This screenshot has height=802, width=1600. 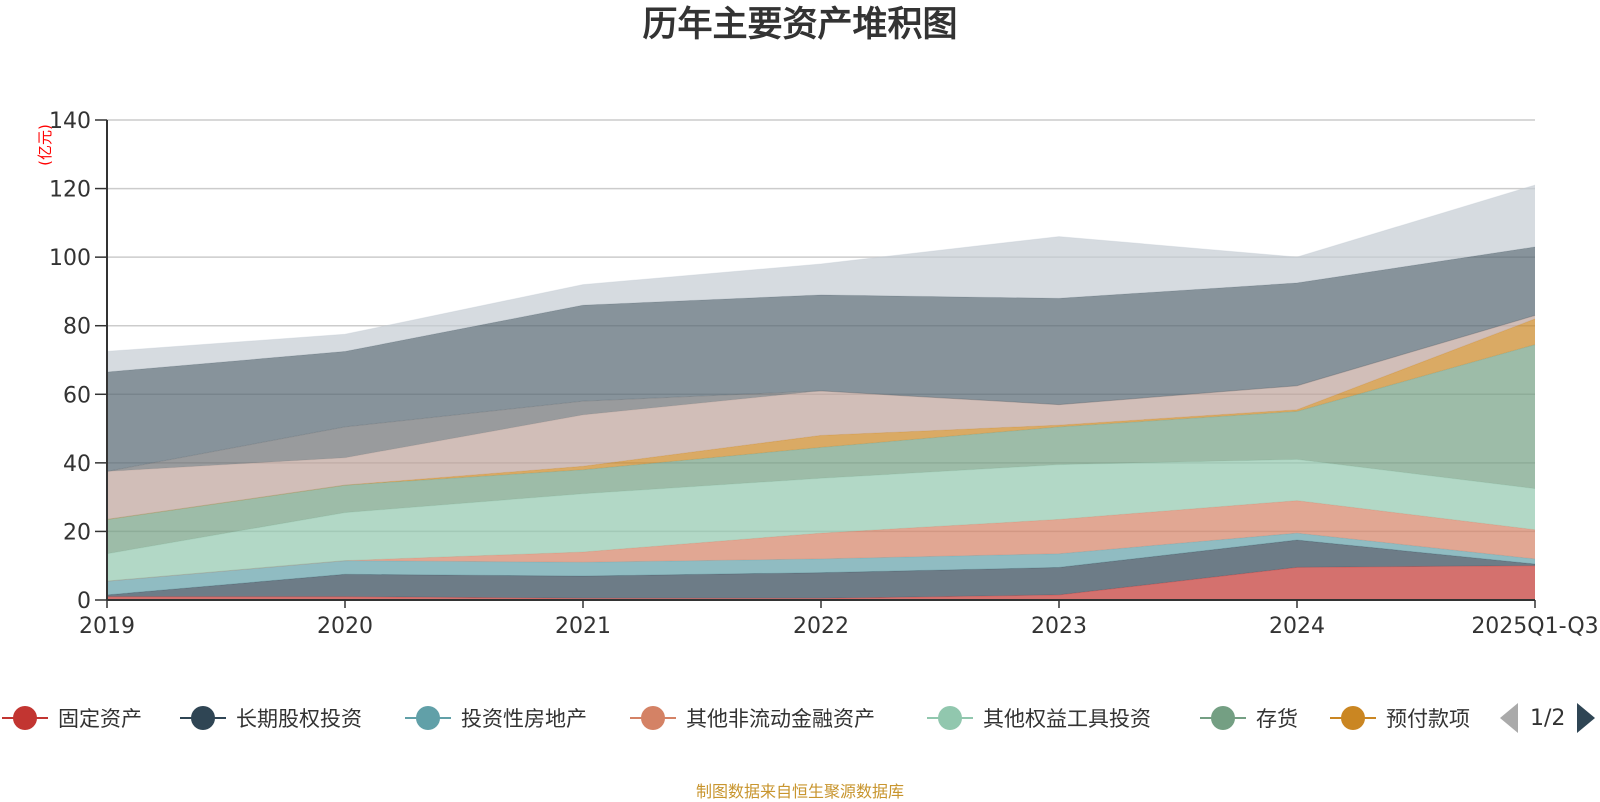 I want to click on legend-item: 固定资产, so click(x=71, y=718).